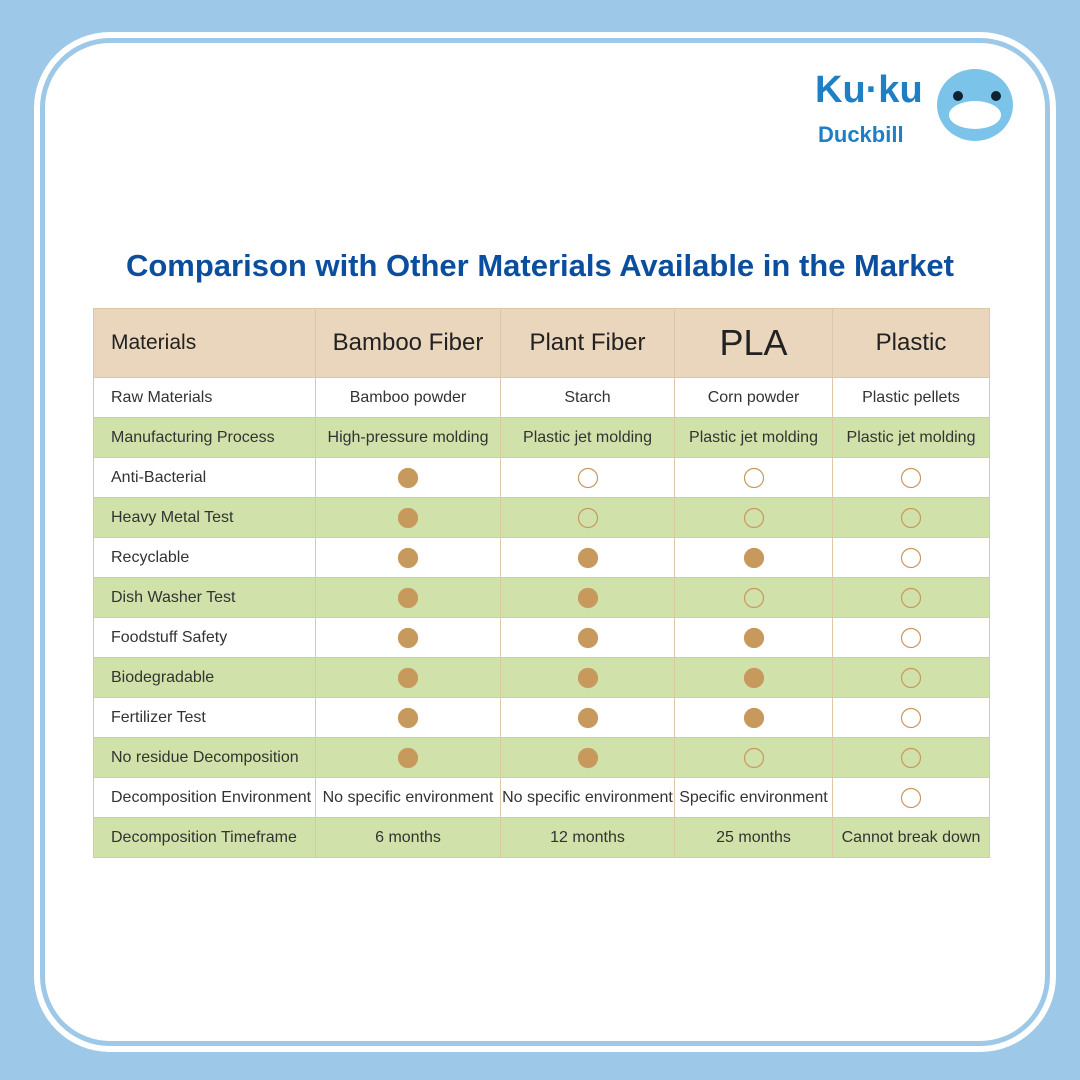 Image resolution: width=1080 pixels, height=1080 pixels. I want to click on cell: Plastic jet molding, so click(911, 437).